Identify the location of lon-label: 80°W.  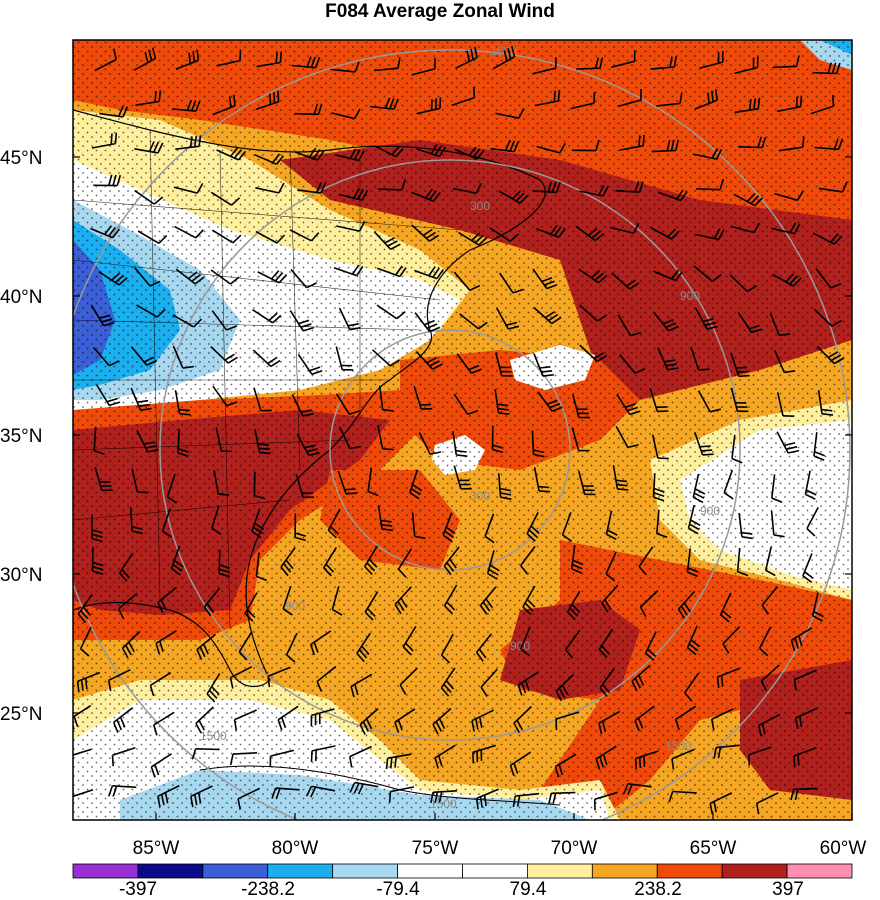
(295, 848).